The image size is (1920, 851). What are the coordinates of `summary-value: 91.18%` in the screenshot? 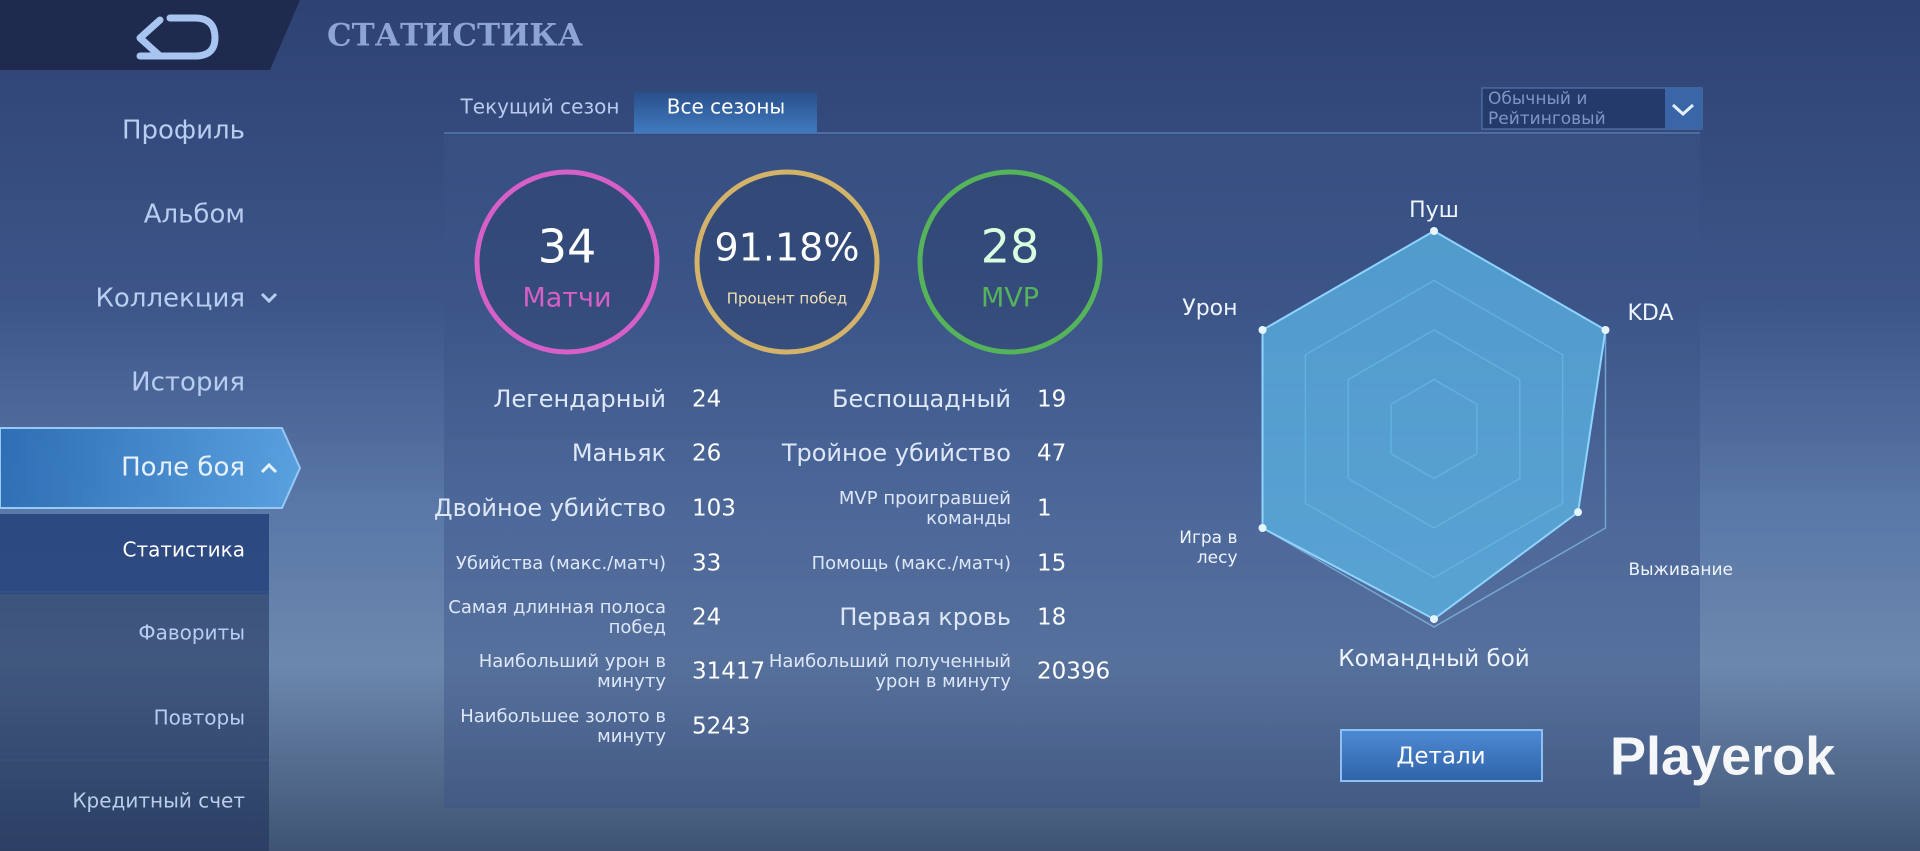 It's located at (787, 248).